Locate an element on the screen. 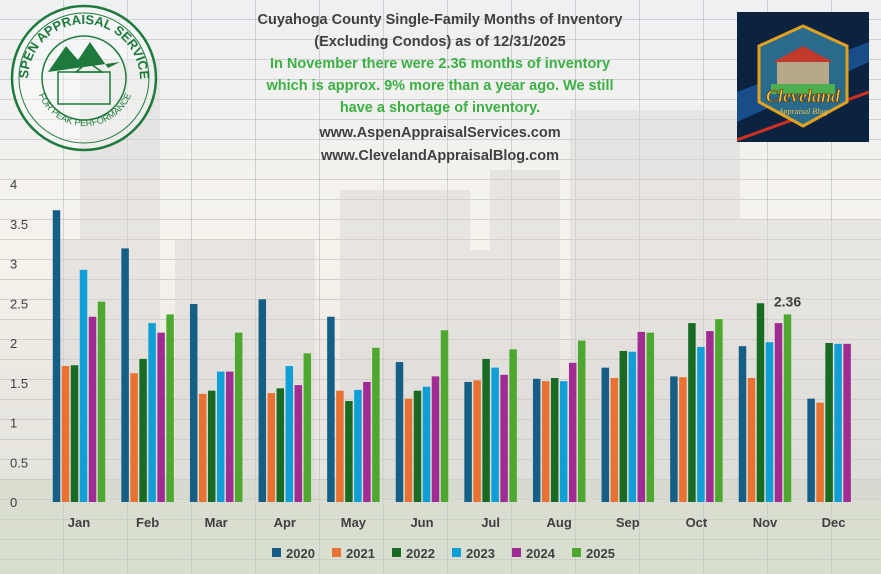 The width and height of the screenshot is (881, 574). bar-2023-Nov is located at coordinates (769, 422).